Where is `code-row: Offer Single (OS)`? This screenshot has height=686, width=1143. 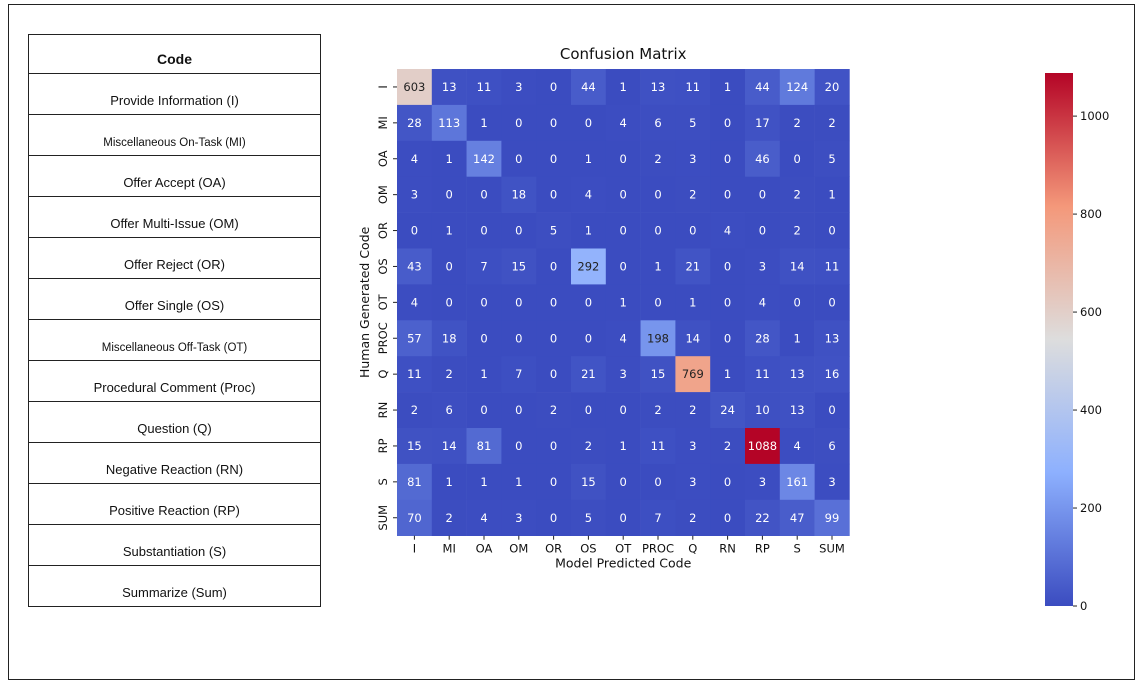
code-row: Offer Single (OS) is located at coordinates (174, 299).